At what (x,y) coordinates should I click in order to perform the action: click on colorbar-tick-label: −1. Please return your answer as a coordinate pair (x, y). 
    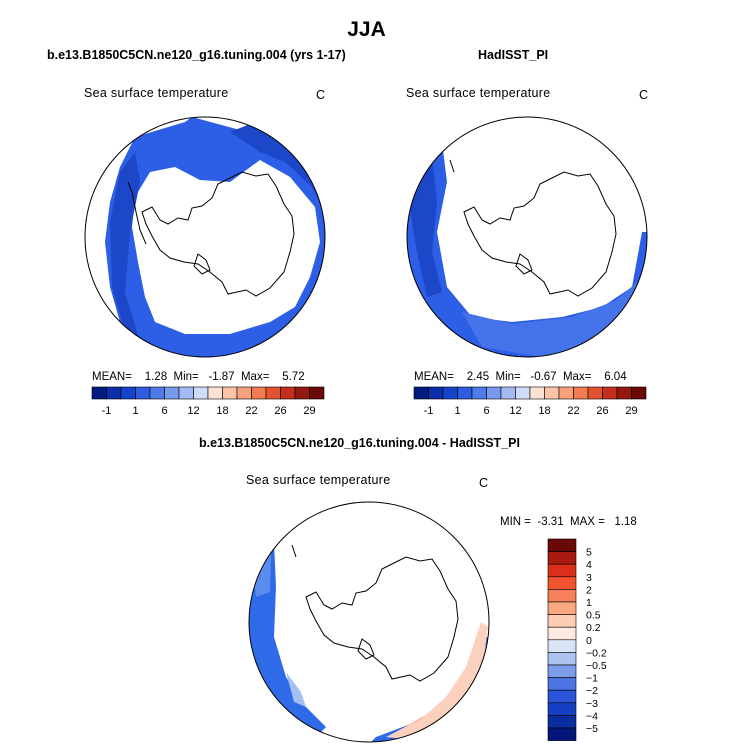
    Looking at the image, I should click on (592, 679).